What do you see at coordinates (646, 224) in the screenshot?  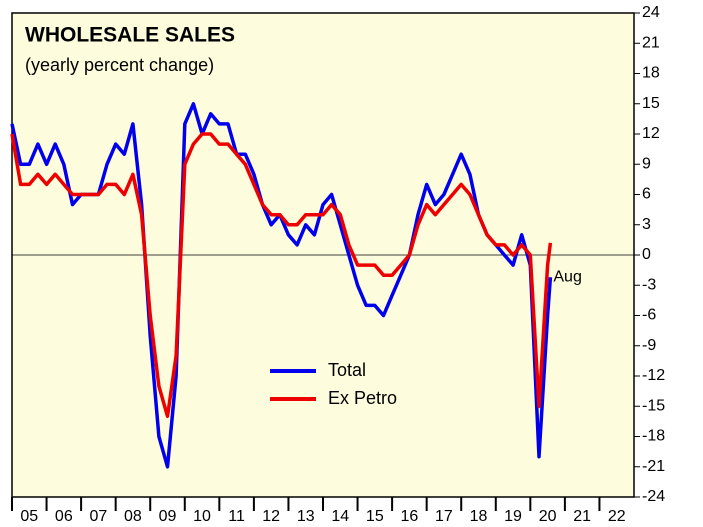 I see `y-tick-label: 3` at bounding box center [646, 224].